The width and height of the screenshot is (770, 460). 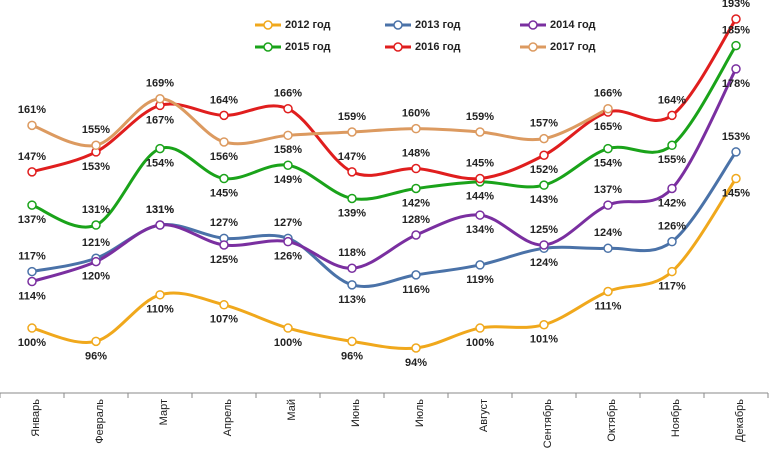 I want to click on data-label: 144%, so click(x=480, y=197).